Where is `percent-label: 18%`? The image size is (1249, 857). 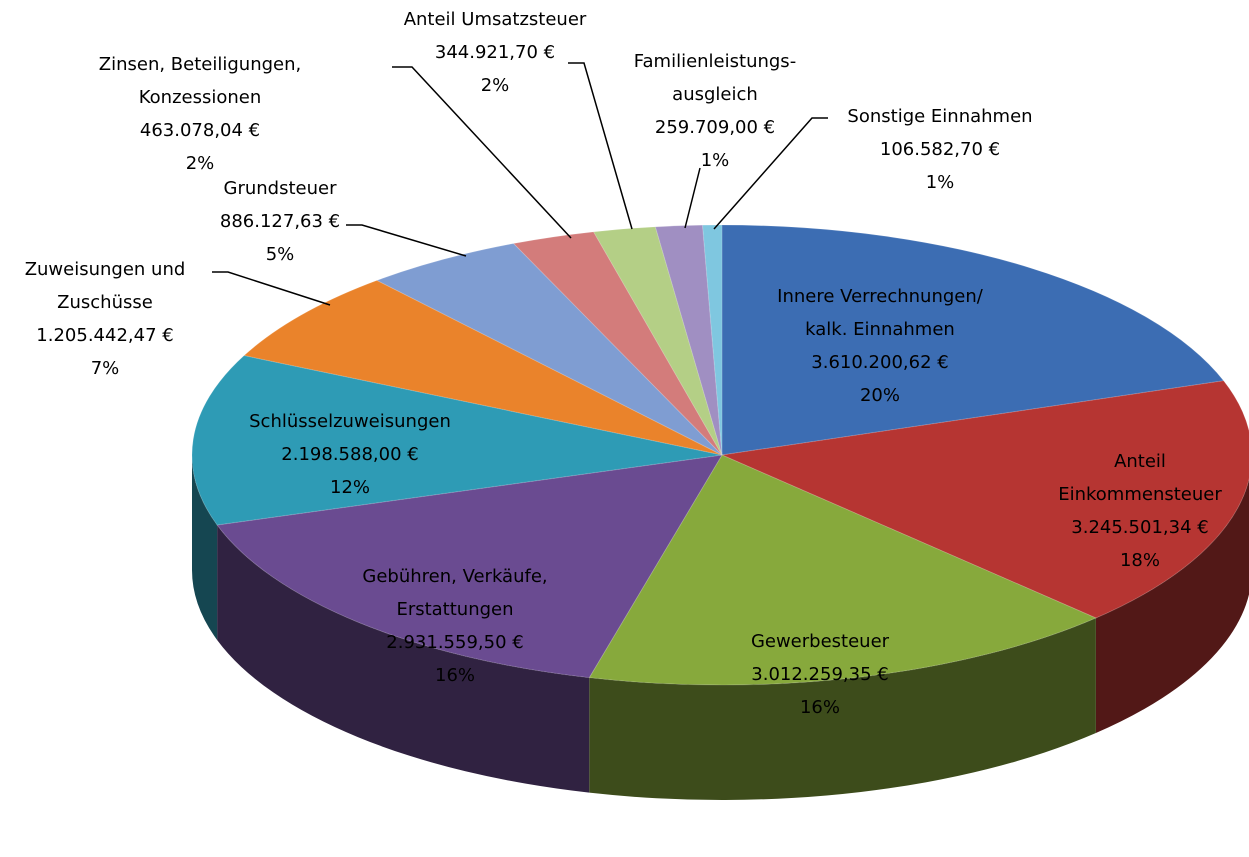 percent-label: 18% is located at coordinates (1139, 560).